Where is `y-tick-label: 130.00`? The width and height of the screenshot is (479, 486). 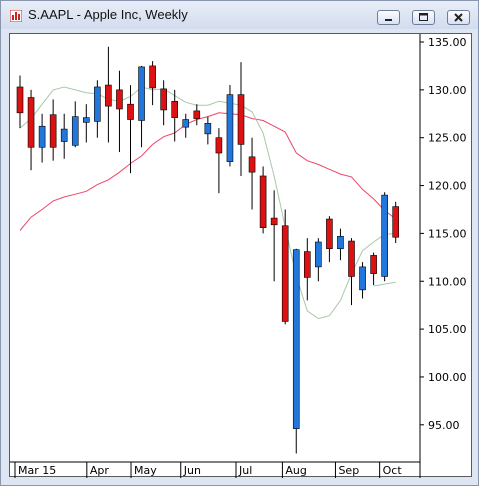
y-tick-label: 130.00 is located at coordinates (447, 90).